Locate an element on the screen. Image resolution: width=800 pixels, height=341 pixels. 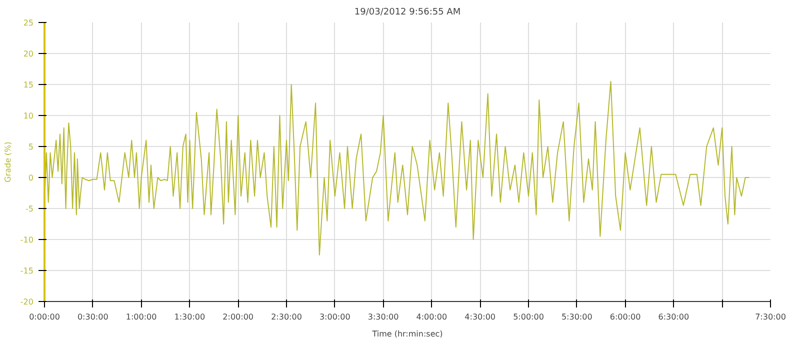
x-tick-label: 4:00:00 is located at coordinates (432, 317).